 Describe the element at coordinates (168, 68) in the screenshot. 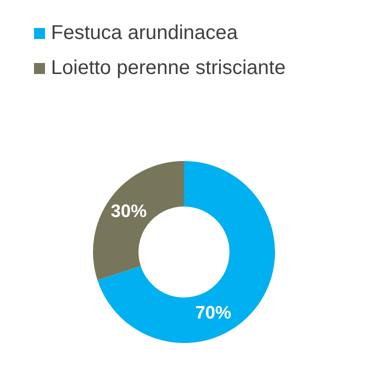

I see `legend-label: Loietto perenne strisciante` at that location.